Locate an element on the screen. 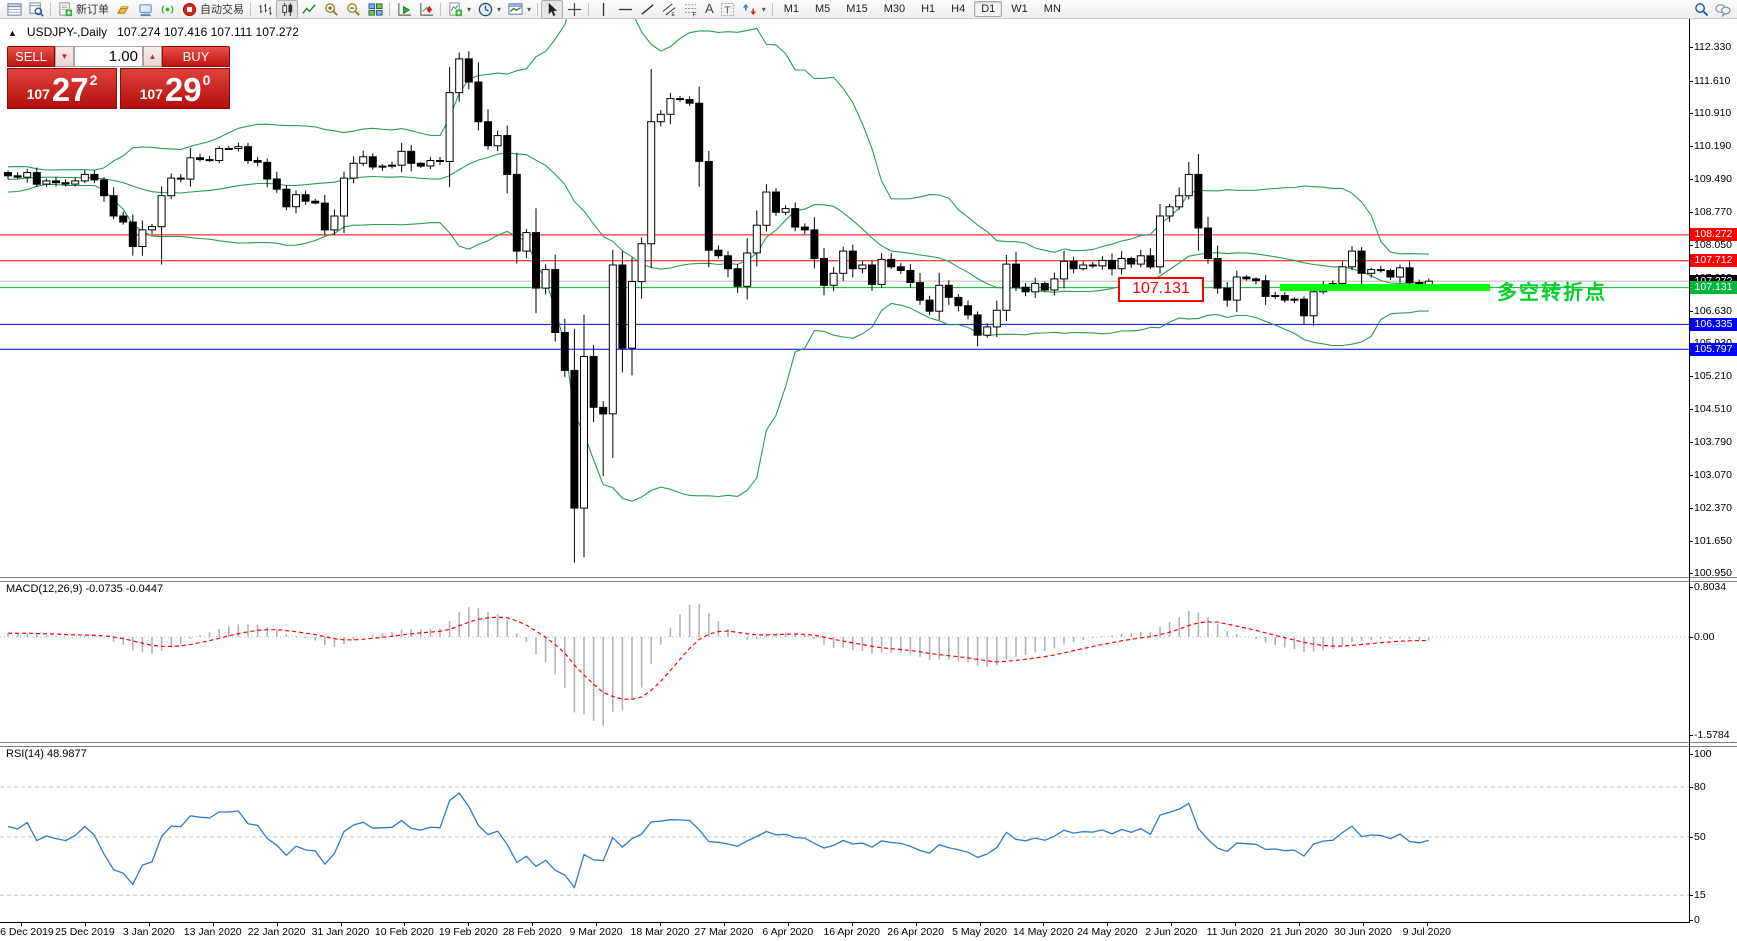 This screenshot has height=941, width=1737. macd-tick-label: -1.5784 is located at coordinates (1712, 735).